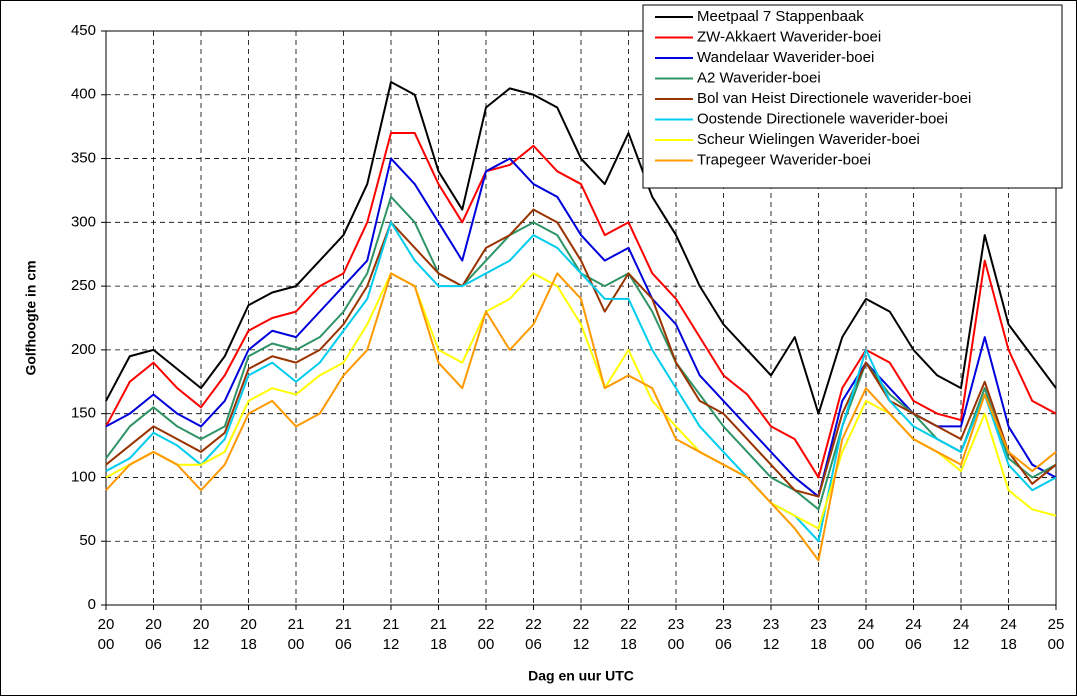  What do you see at coordinates (92, 604) in the screenshot?
I see `y-tick-label: 0` at bounding box center [92, 604].